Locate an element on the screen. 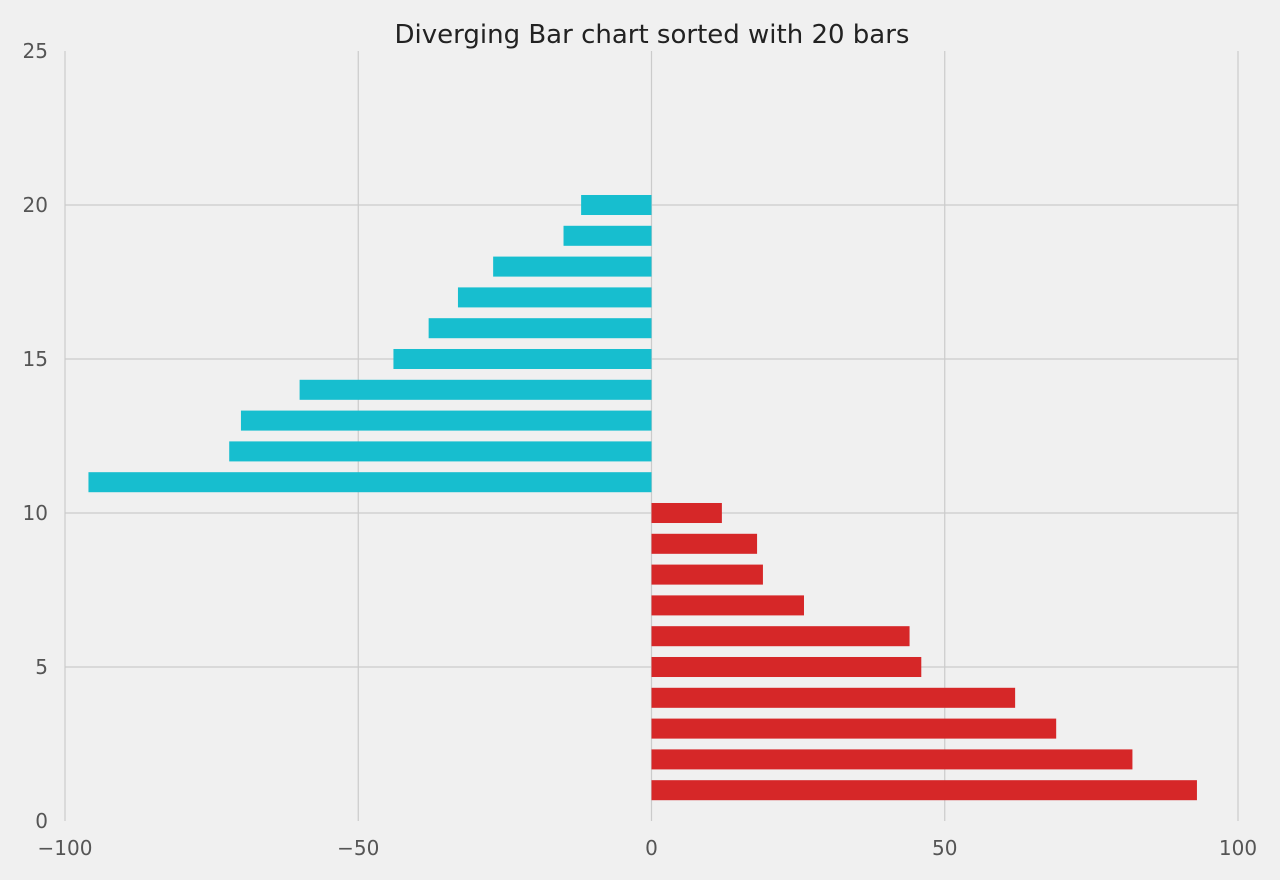 The height and width of the screenshot is (880, 1280). y-tick-label: 10 is located at coordinates (35, 513).